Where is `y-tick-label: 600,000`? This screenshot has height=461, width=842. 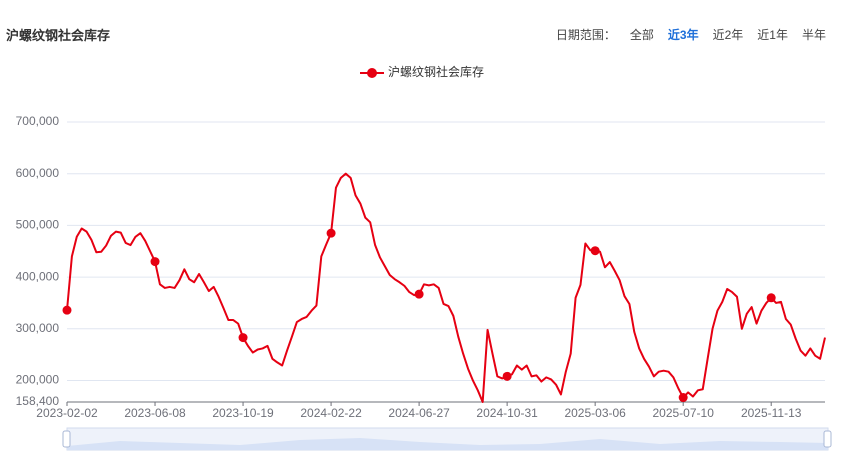 y-tick-label: 600,000 is located at coordinates (38, 173).